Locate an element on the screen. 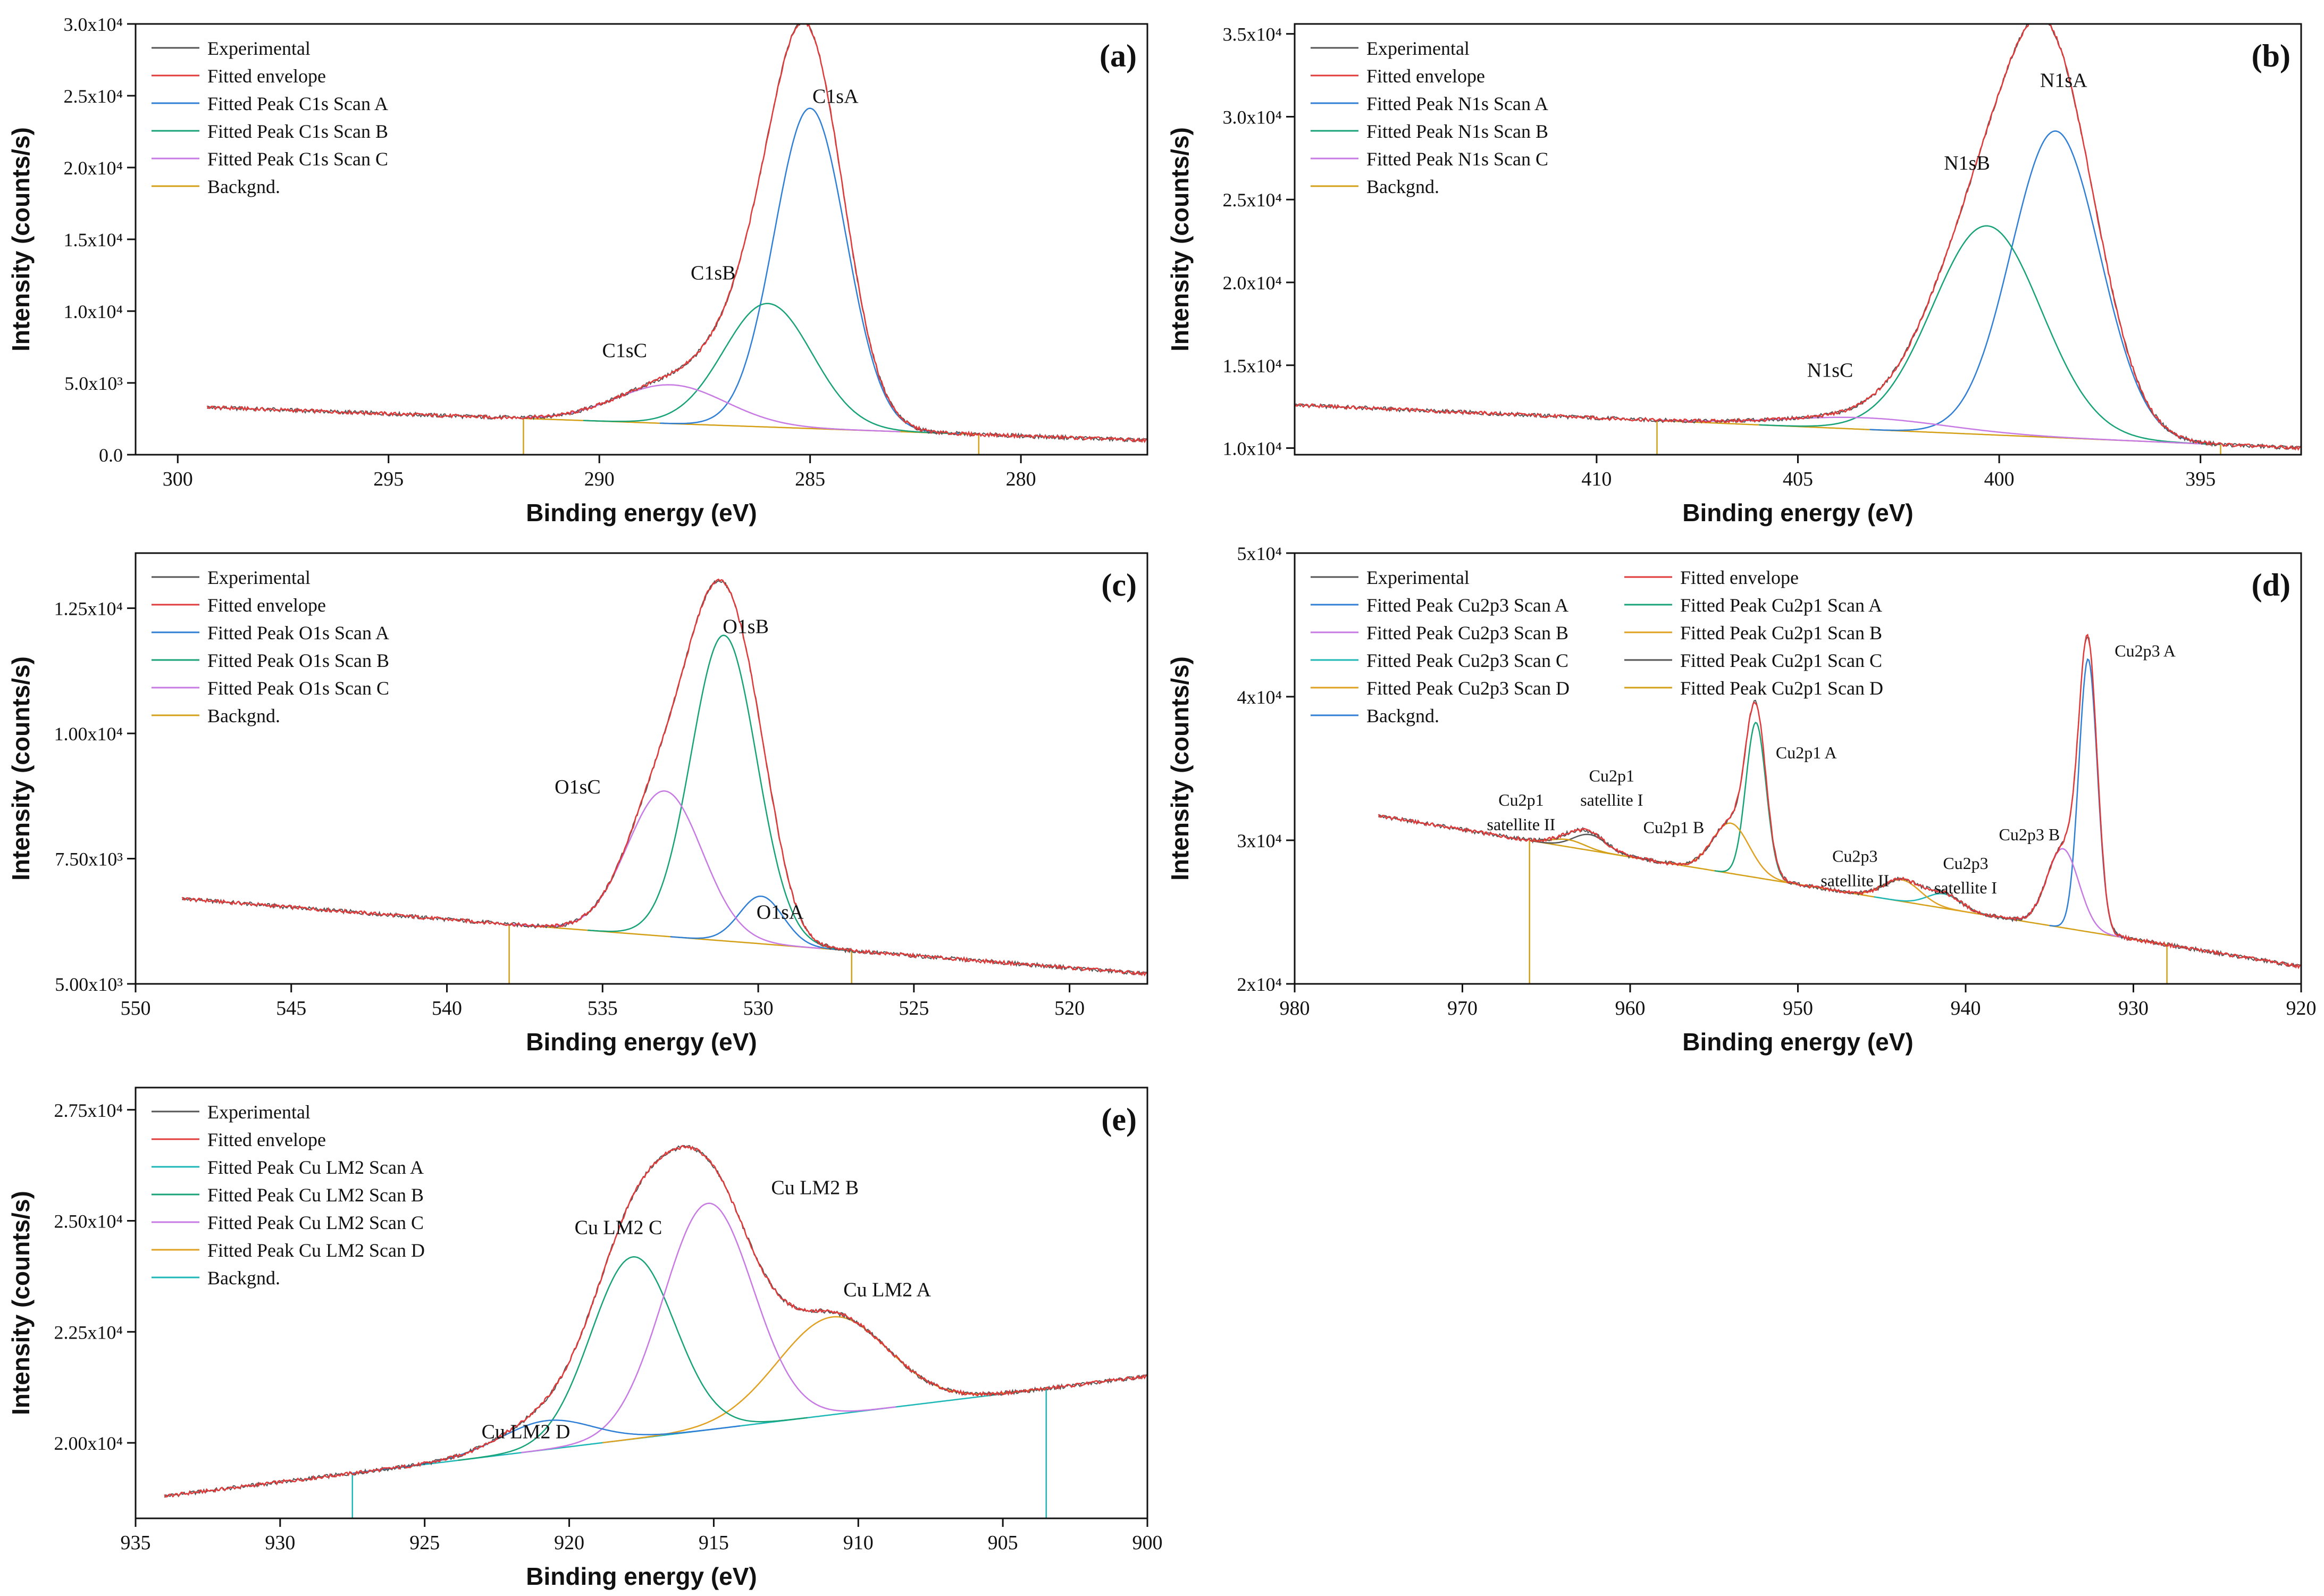 The image size is (2324, 1596). legend-label: Fitted Peak C1s Scan B is located at coordinates (297, 131).